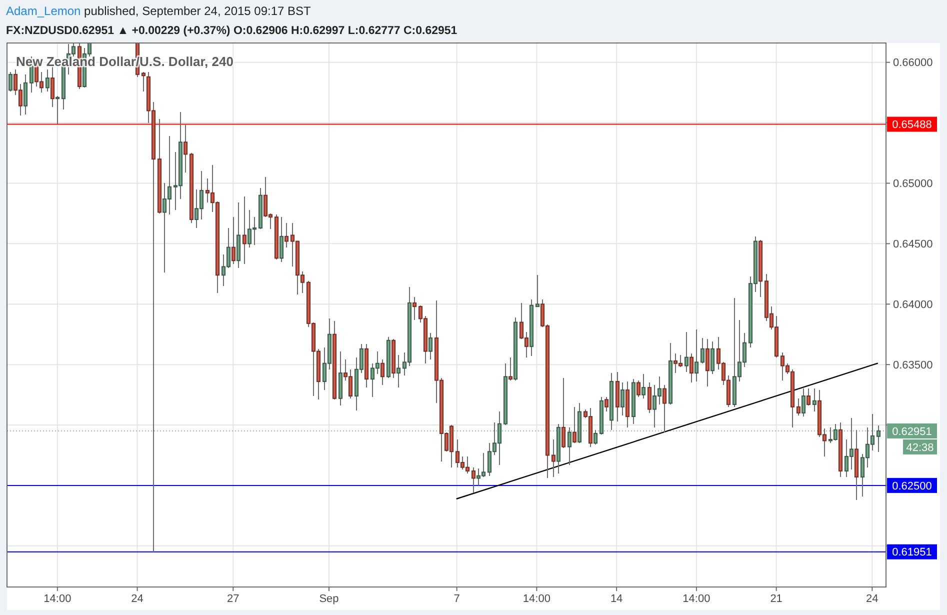 This screenshot has width=947, height=615. Describe the element at coordinates (913, 184) in the screenshot. I see `y-tick-label: 0.65000` at that location.